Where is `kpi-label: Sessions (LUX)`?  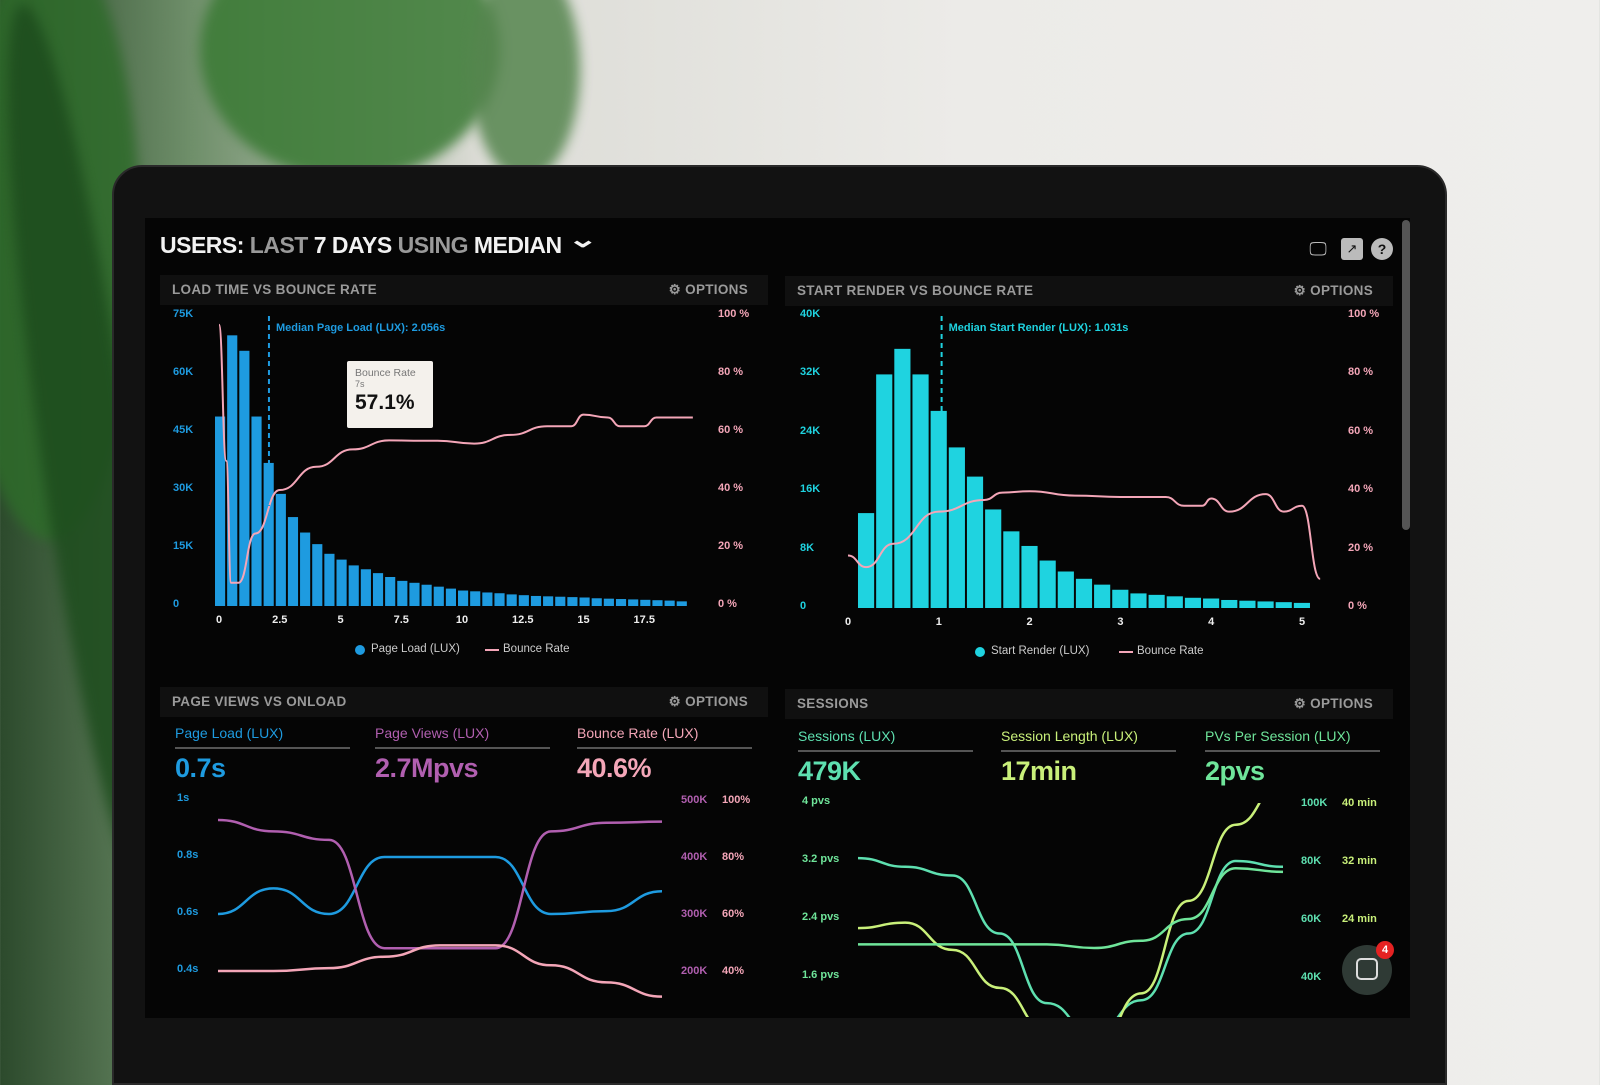 kpi-label: Sessions (LUX) is located at coordinates (885, 740).